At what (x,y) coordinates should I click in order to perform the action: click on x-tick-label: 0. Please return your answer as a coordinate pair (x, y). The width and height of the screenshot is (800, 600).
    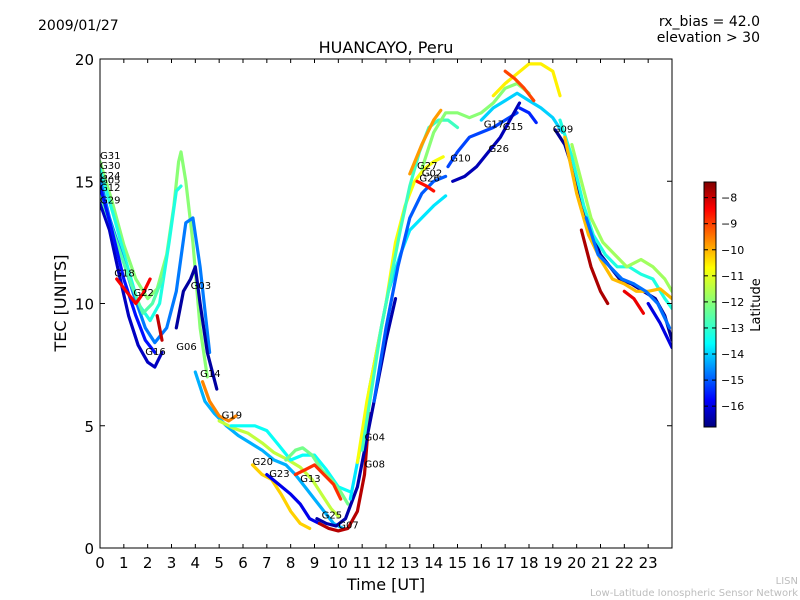
    Looking at the image, I should click on (100, 563).